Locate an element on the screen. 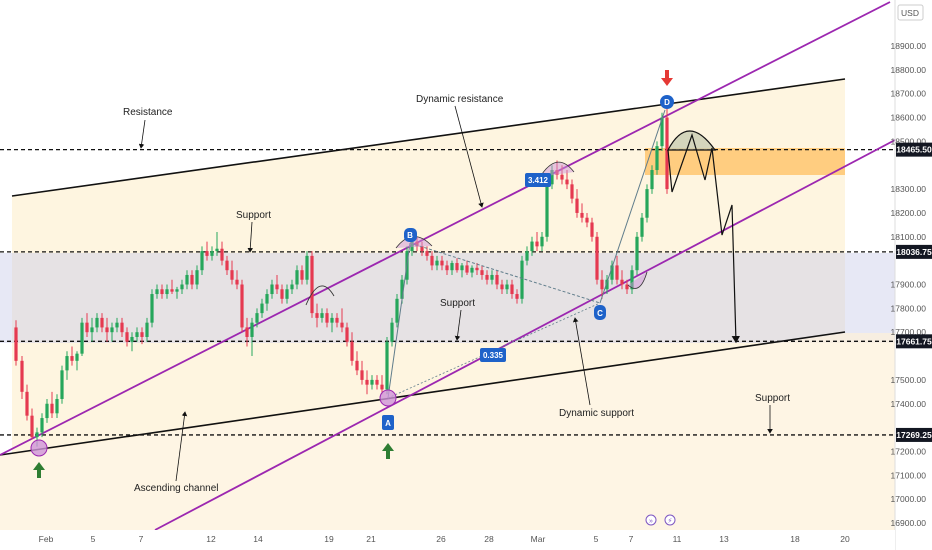  y-tick-label: 18800.00 is located at coordinates (909, 70).